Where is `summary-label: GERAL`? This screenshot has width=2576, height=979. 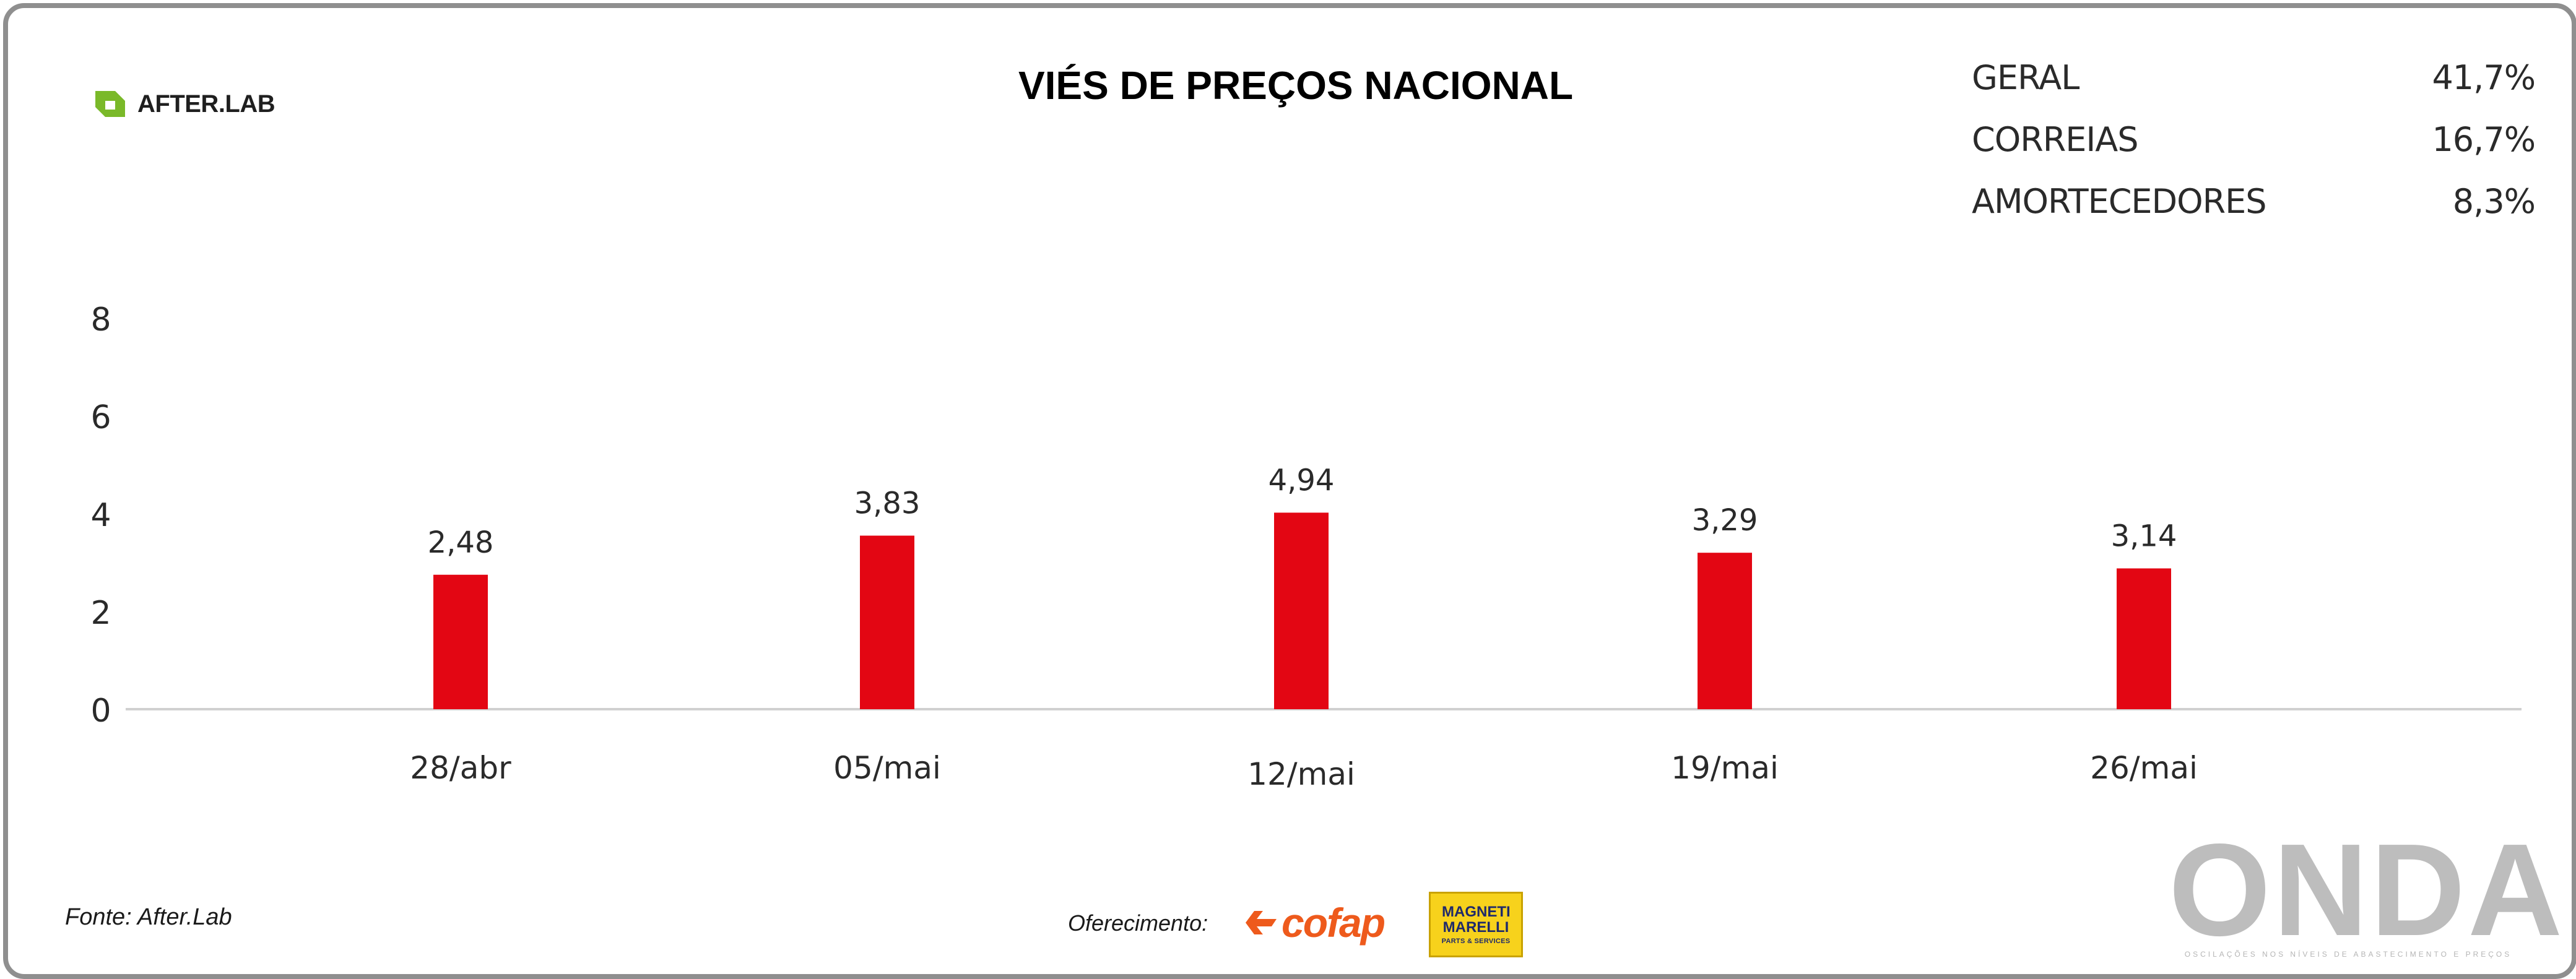
summary-label: GERAL is located at coordinates (2025, 77).